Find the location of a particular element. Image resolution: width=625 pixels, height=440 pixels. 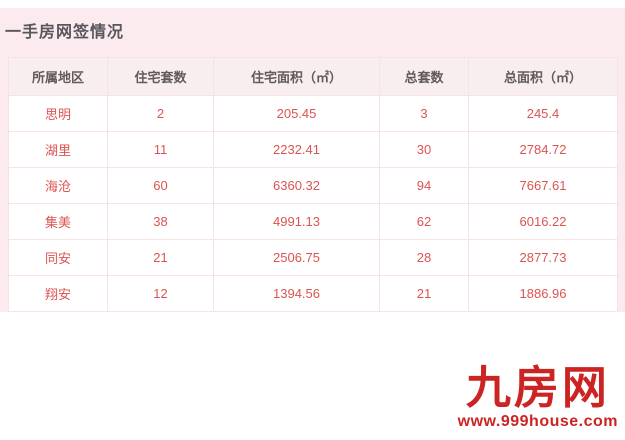

cell-residential-area: 205.45 is located at coordinates (296, 113).